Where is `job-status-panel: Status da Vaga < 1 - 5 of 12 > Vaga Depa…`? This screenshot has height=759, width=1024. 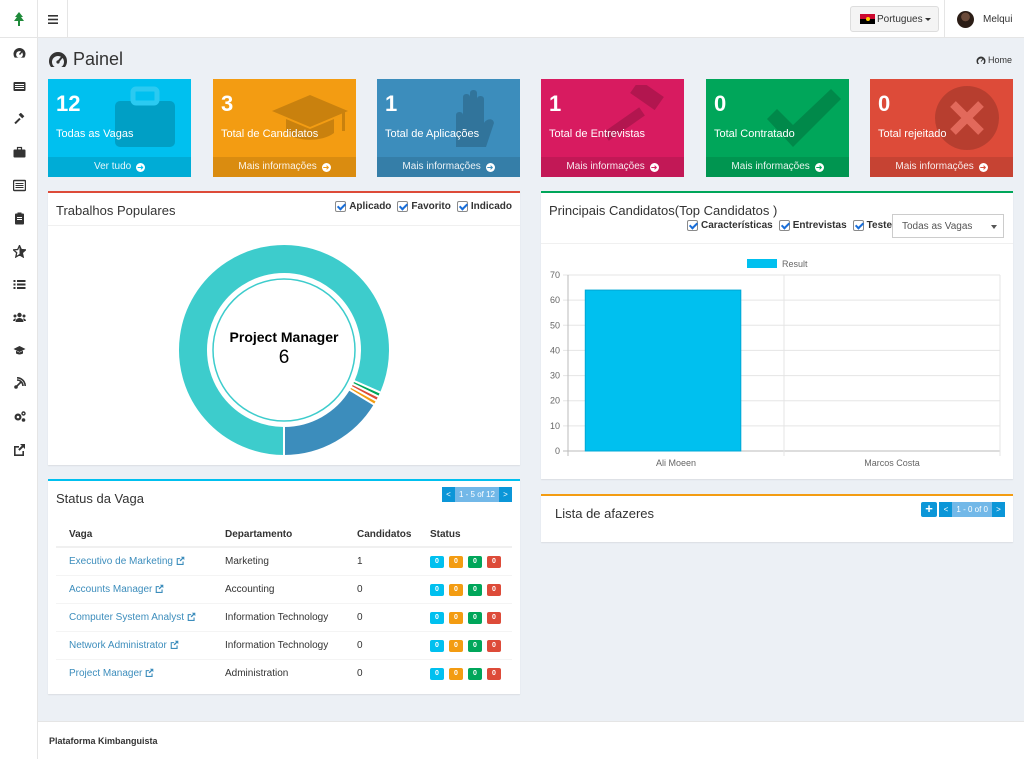 job-status-panel: Status da Vaga < 1 - 5 of 12 > Vaga Depa… is located at coordinates (284, 586).